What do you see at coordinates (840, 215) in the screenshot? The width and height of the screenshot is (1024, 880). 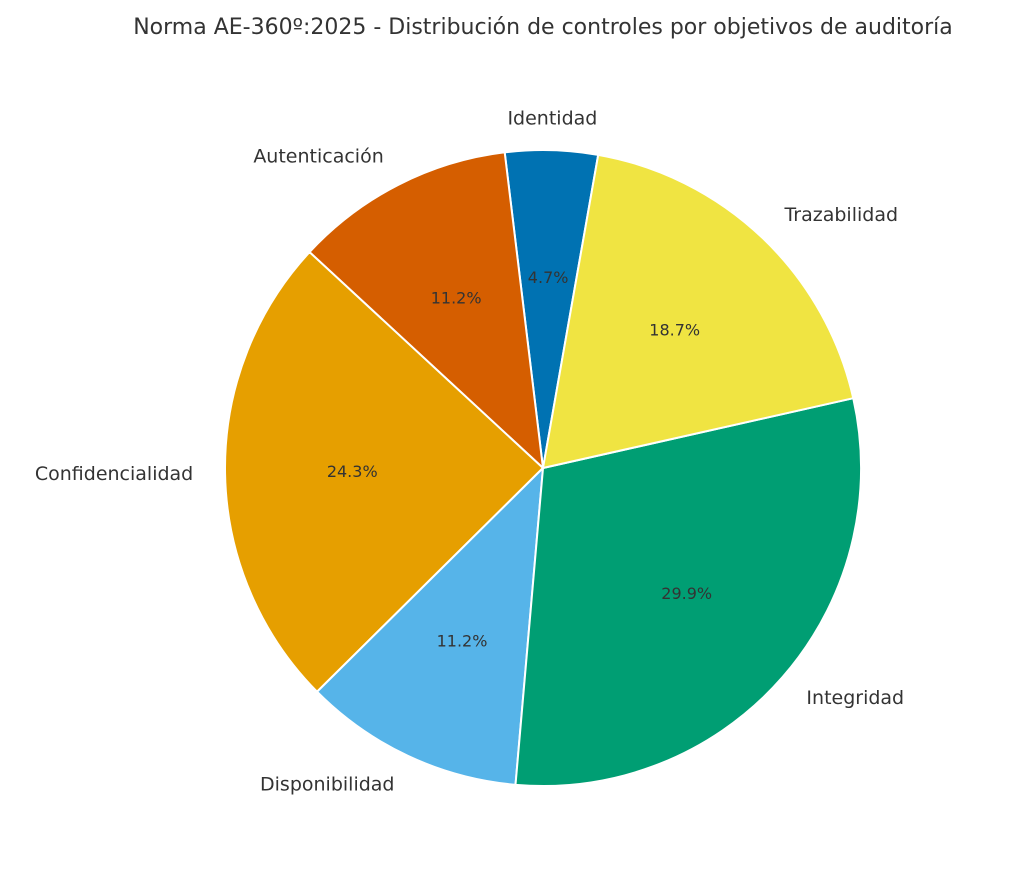 I see `slice-label-trazabilidad: Trazabilidad` at bounding box center [840, 215].